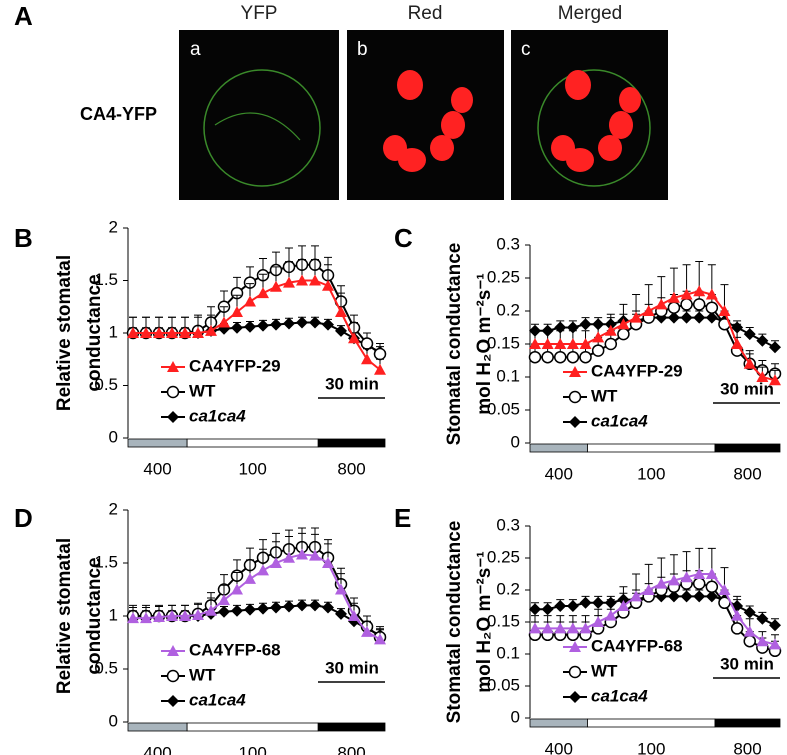 This screenshot has height=755, width=787. What do you see at coordinates (403, 238) in the screenshot?
I see `panel-letter: C` at bounding box center [403, 238].